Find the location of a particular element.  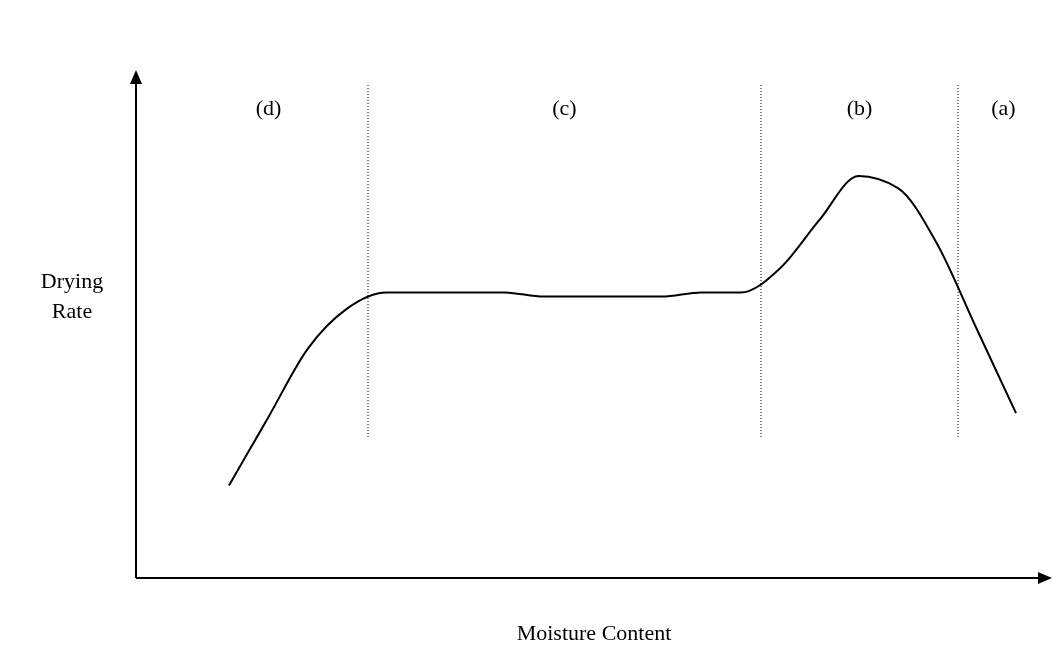

text: (b) is located at coordinates (859, 107).